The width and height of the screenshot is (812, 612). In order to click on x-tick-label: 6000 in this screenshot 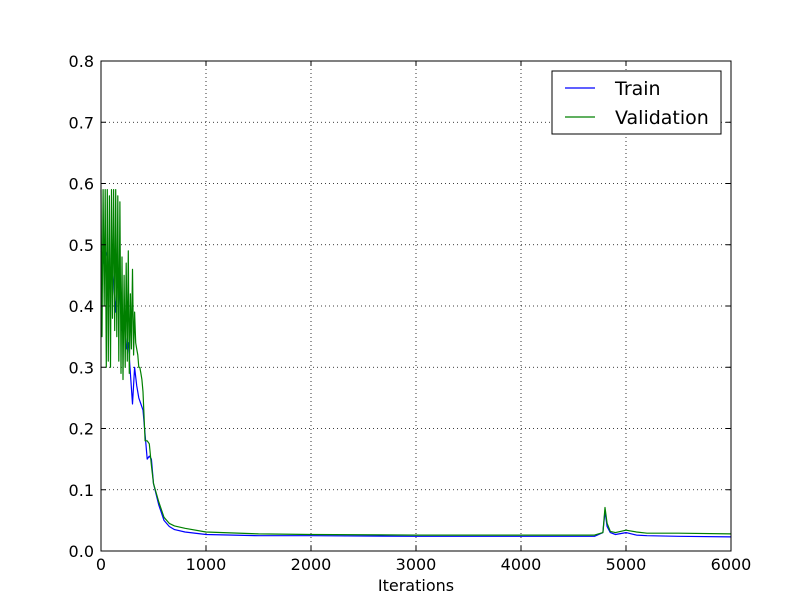, I will do `click(731, 564)`.